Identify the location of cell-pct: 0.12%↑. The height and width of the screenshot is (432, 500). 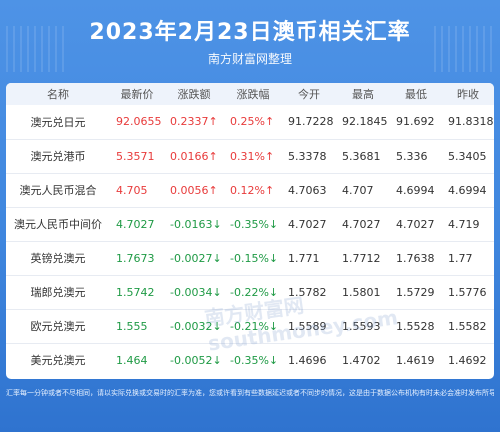
(252, 190).